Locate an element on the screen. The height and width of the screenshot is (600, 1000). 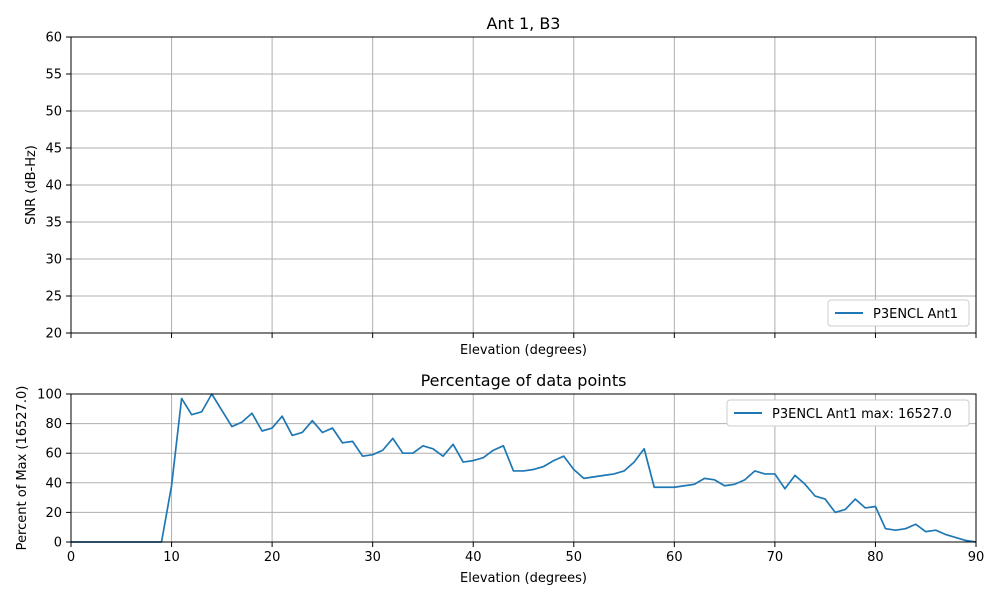
snr-y-tick-label: 30 is located at coordinates (53, 260).